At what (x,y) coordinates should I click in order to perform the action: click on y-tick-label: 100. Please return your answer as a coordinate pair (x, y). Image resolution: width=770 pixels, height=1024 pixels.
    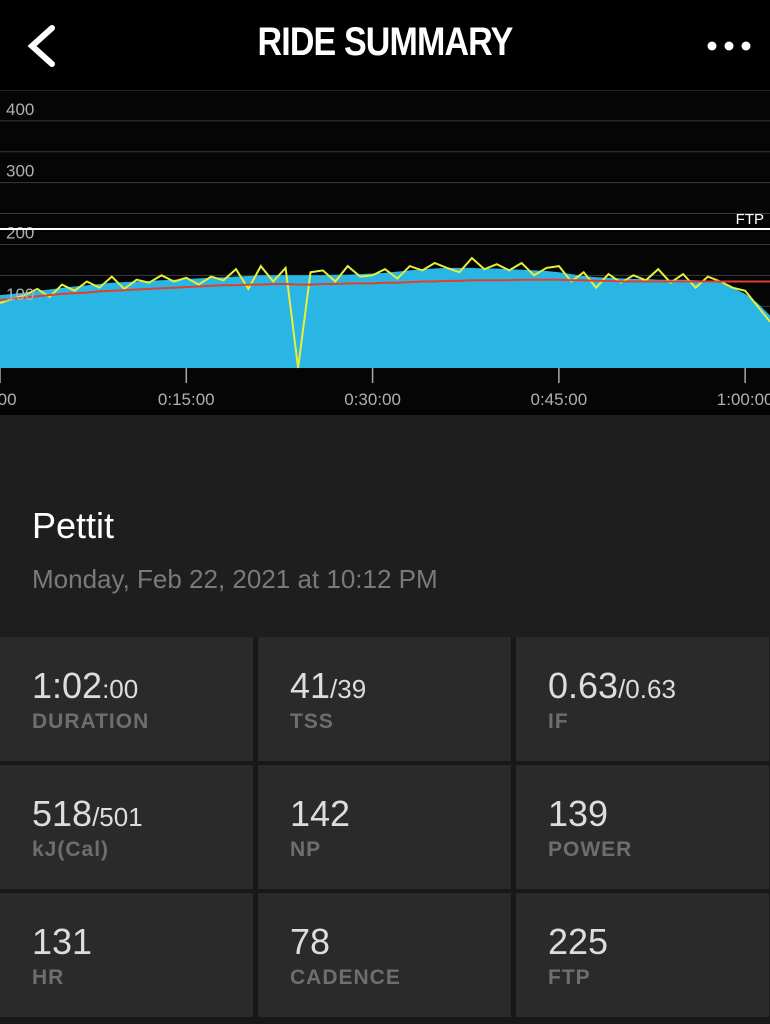
    Looking at the image, I should click on (20, 294).